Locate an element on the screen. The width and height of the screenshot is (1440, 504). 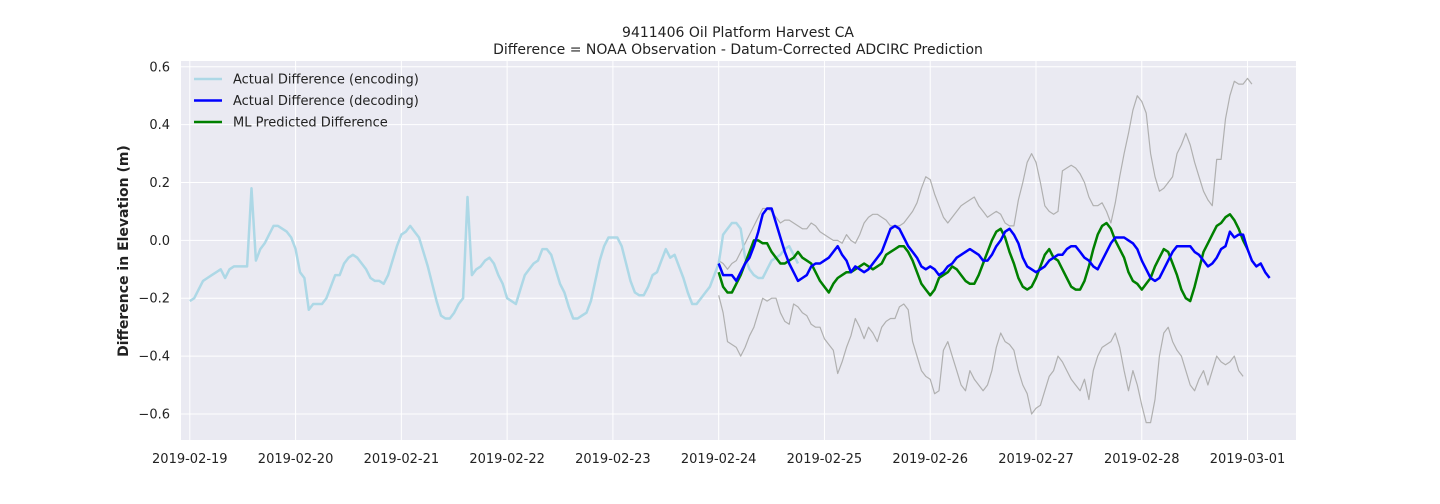
x-tick-label: 2019-02-23 is located at coordinates (613, 459).